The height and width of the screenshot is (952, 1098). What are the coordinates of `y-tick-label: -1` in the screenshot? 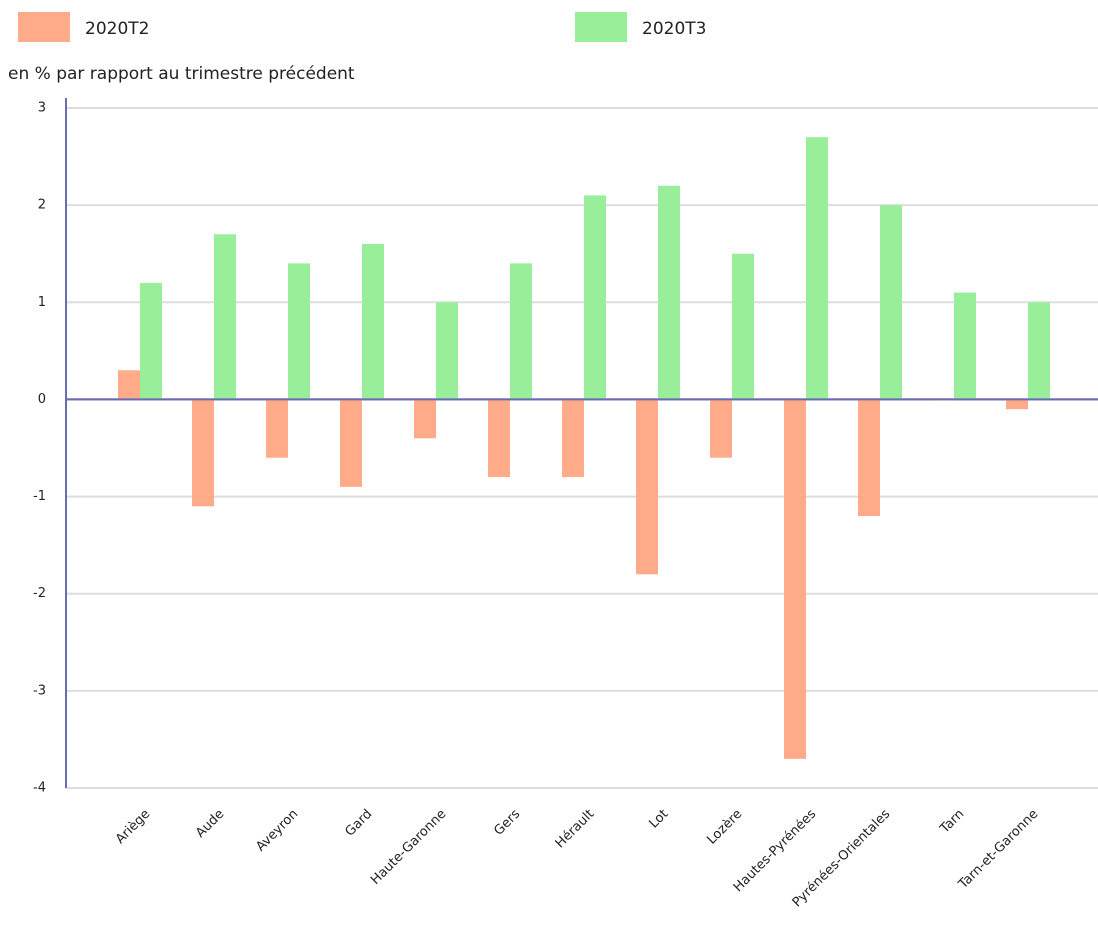 It's located at (39, 496).